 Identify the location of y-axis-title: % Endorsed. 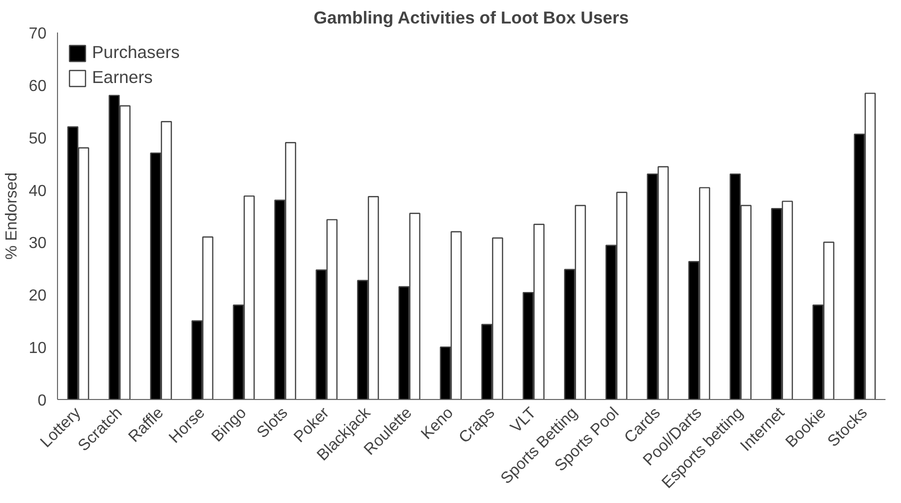
(12, 216).